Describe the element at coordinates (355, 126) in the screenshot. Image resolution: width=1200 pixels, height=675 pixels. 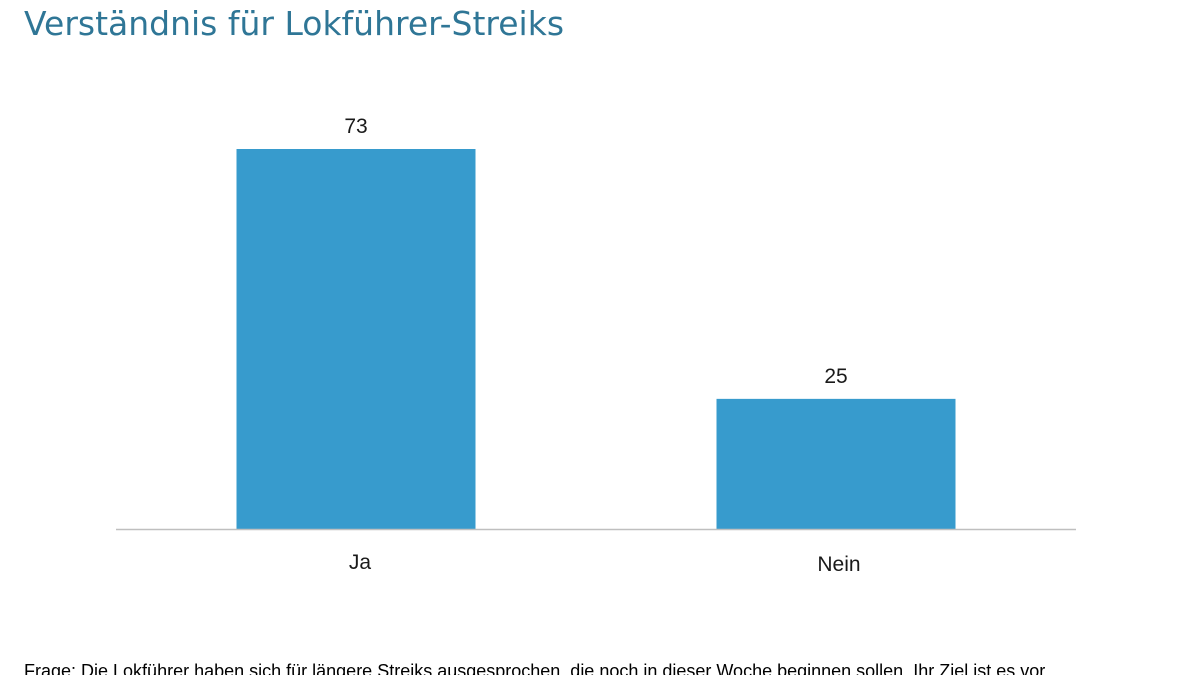
I see `value-label-ja: 73` at that location.